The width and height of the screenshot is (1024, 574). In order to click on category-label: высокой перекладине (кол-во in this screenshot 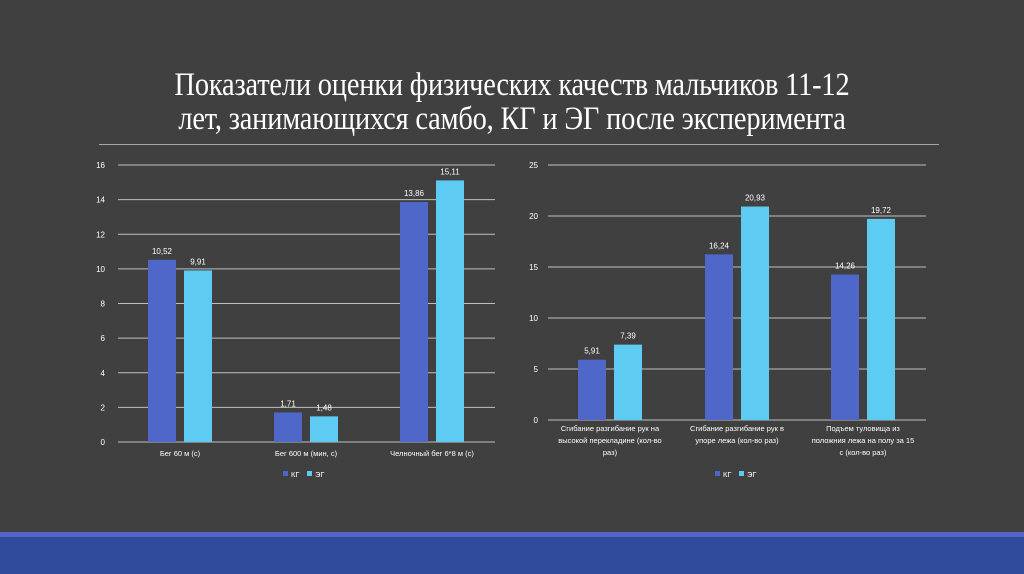, I will do `click(609, 440)`.